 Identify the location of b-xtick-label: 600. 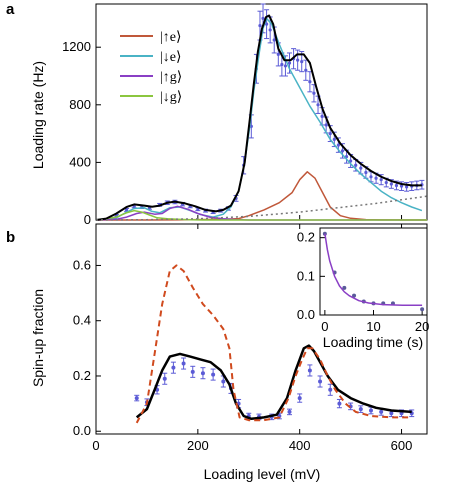
(402, 445).